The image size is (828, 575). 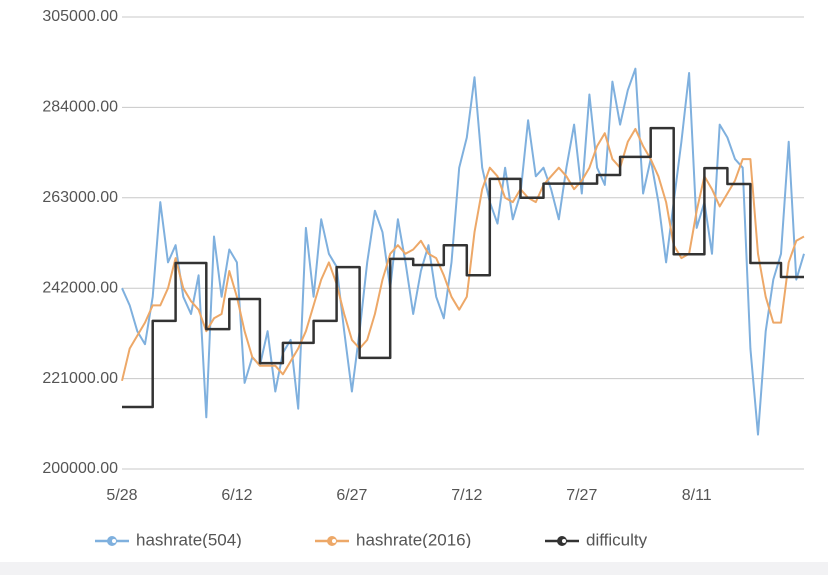 What do you see at coordinates (697, 495) in the screenshot?
I see `x-tick-label: 8/11` at bounding box center [697, 495].